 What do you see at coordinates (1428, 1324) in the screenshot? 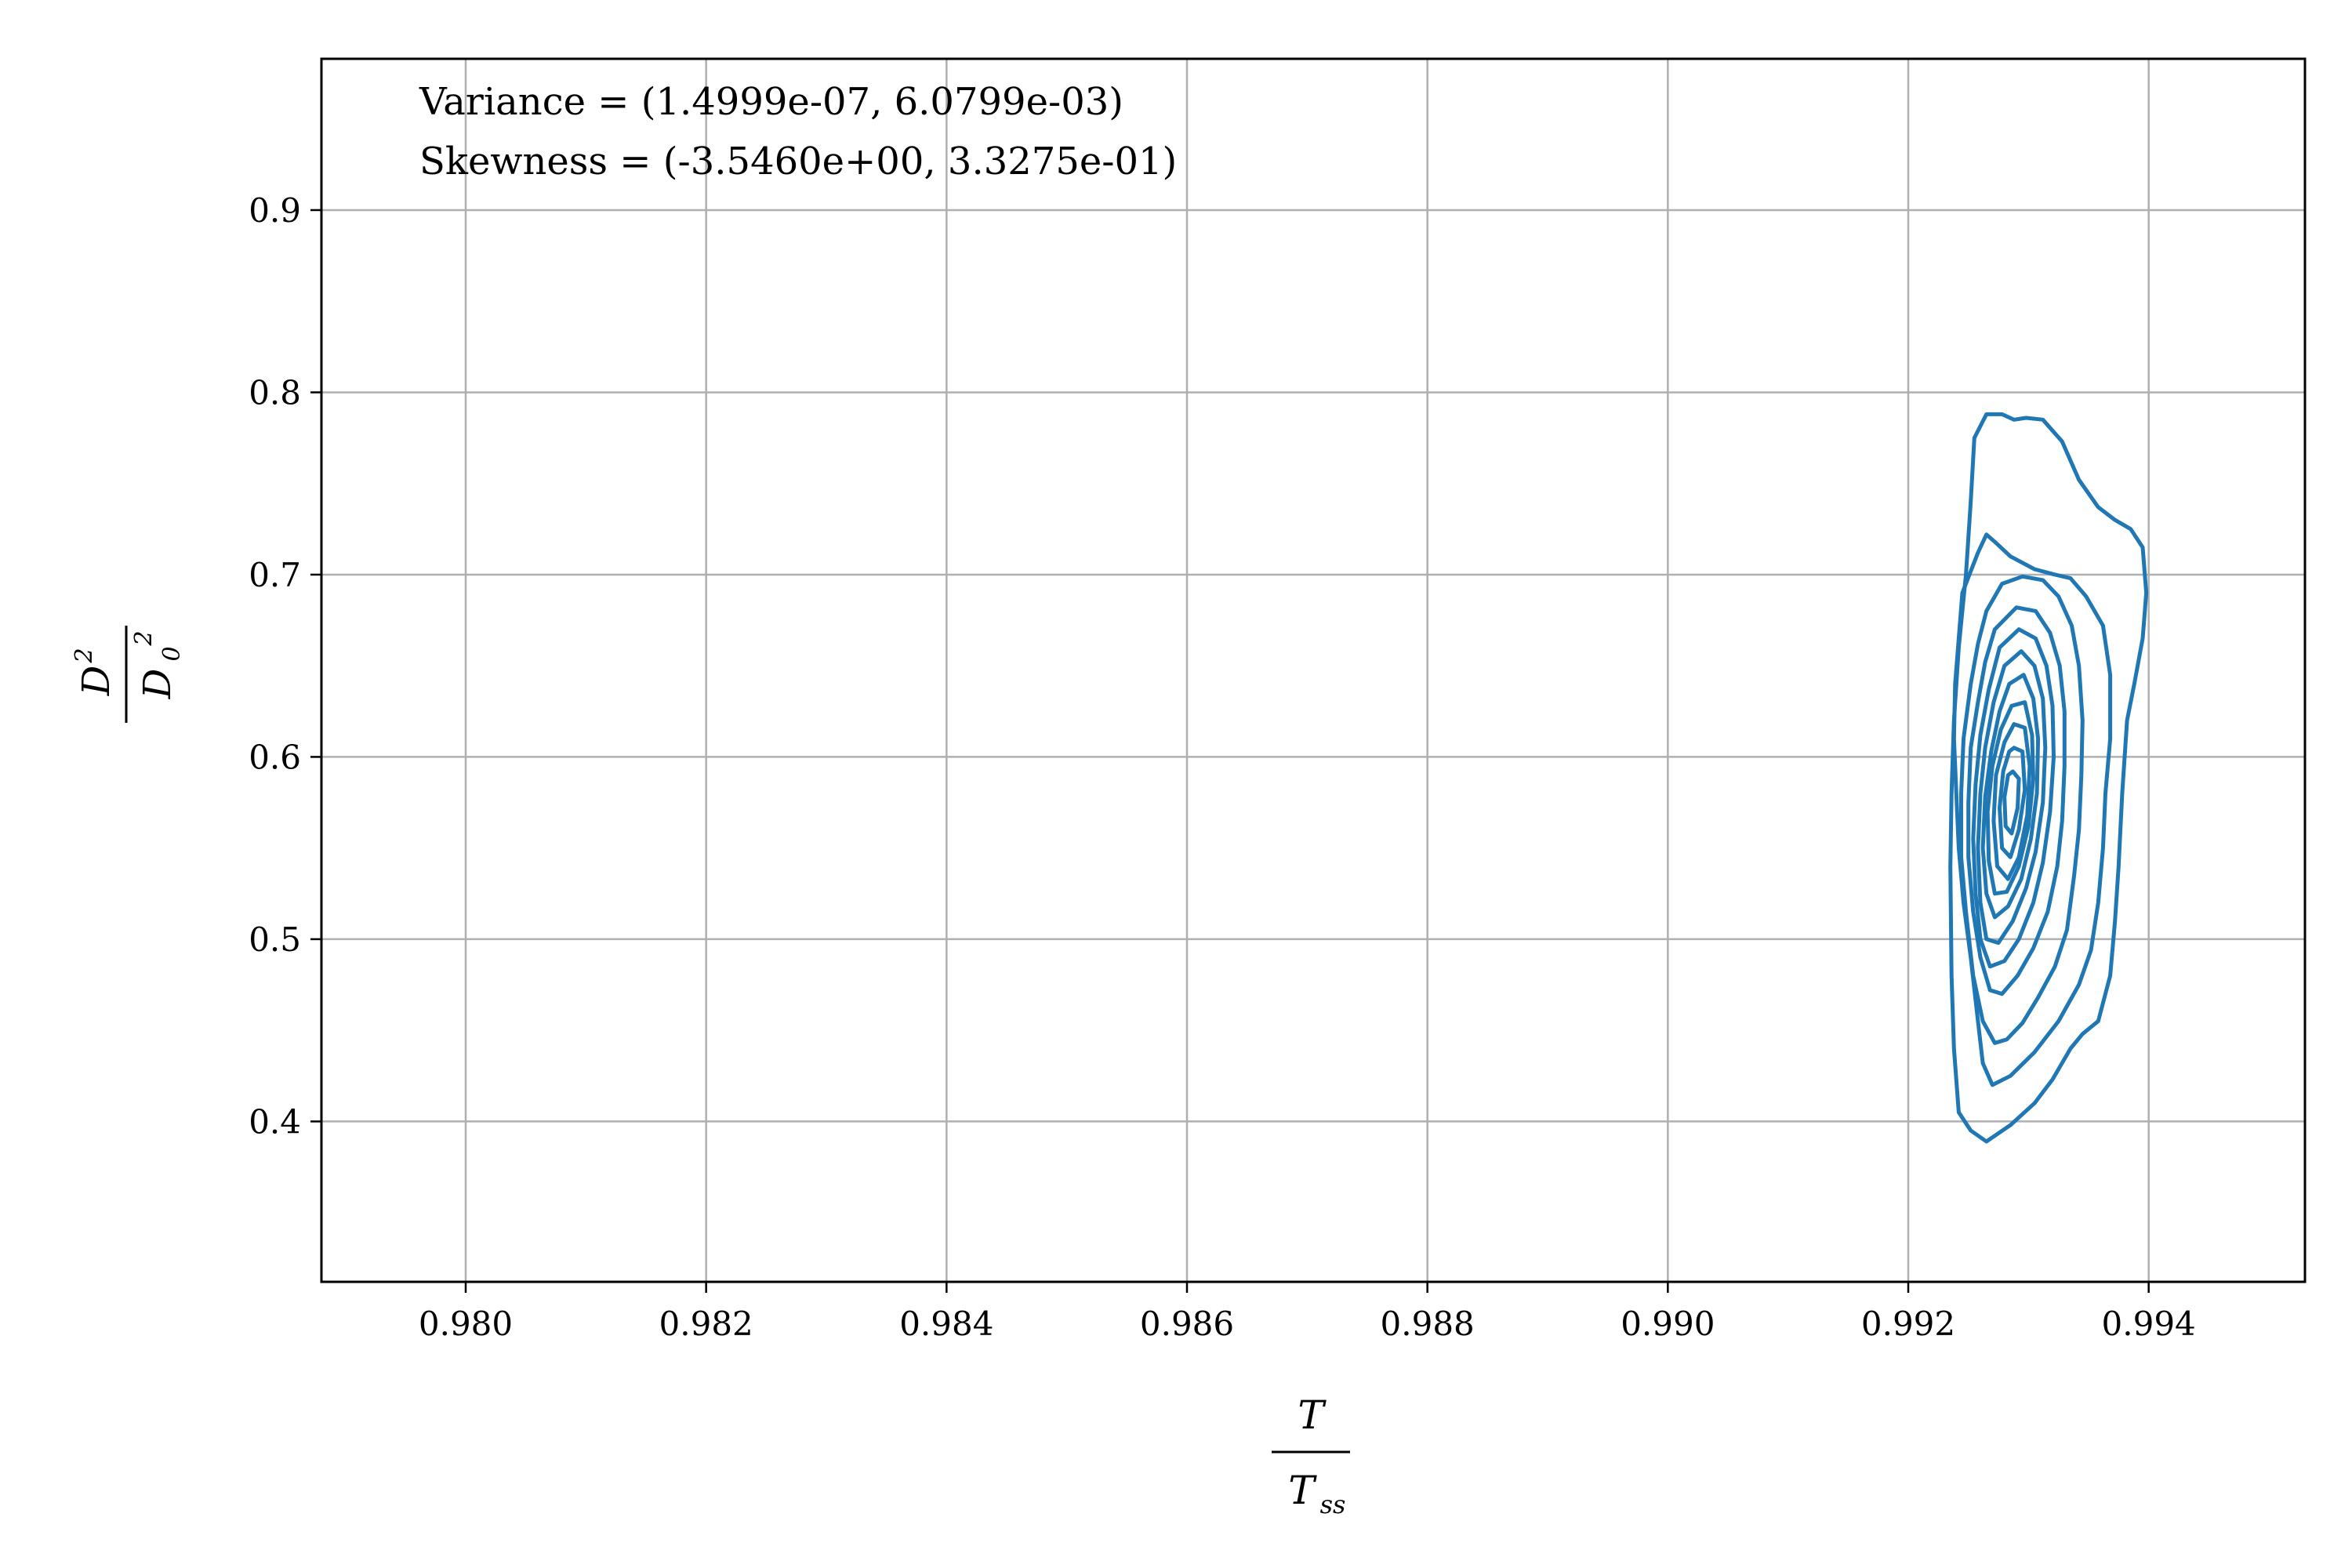
I see `x-tick-label: 0.988` at bounding box center [1428, 1324].